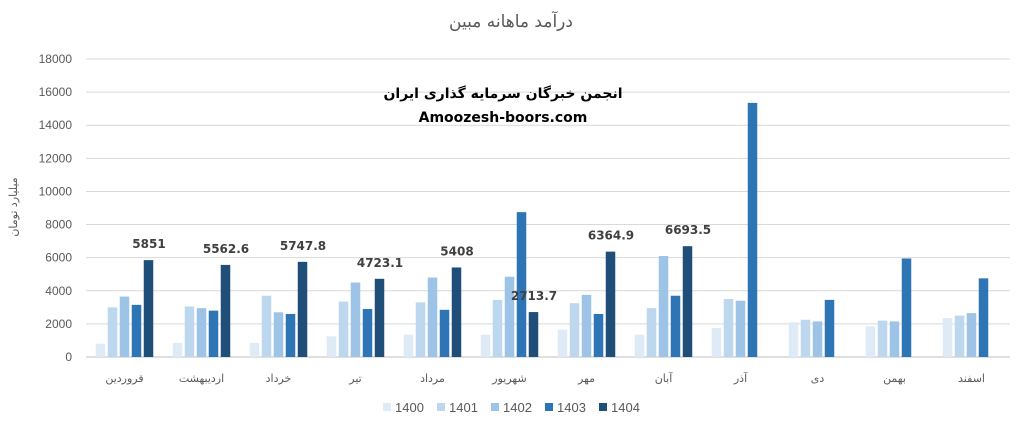 This screenshot has height=428, width=1022. What do you see at coordinates (226, 249) in the screenshot?
I see `data-label: 5562.6` at bounding box center [226, 249].